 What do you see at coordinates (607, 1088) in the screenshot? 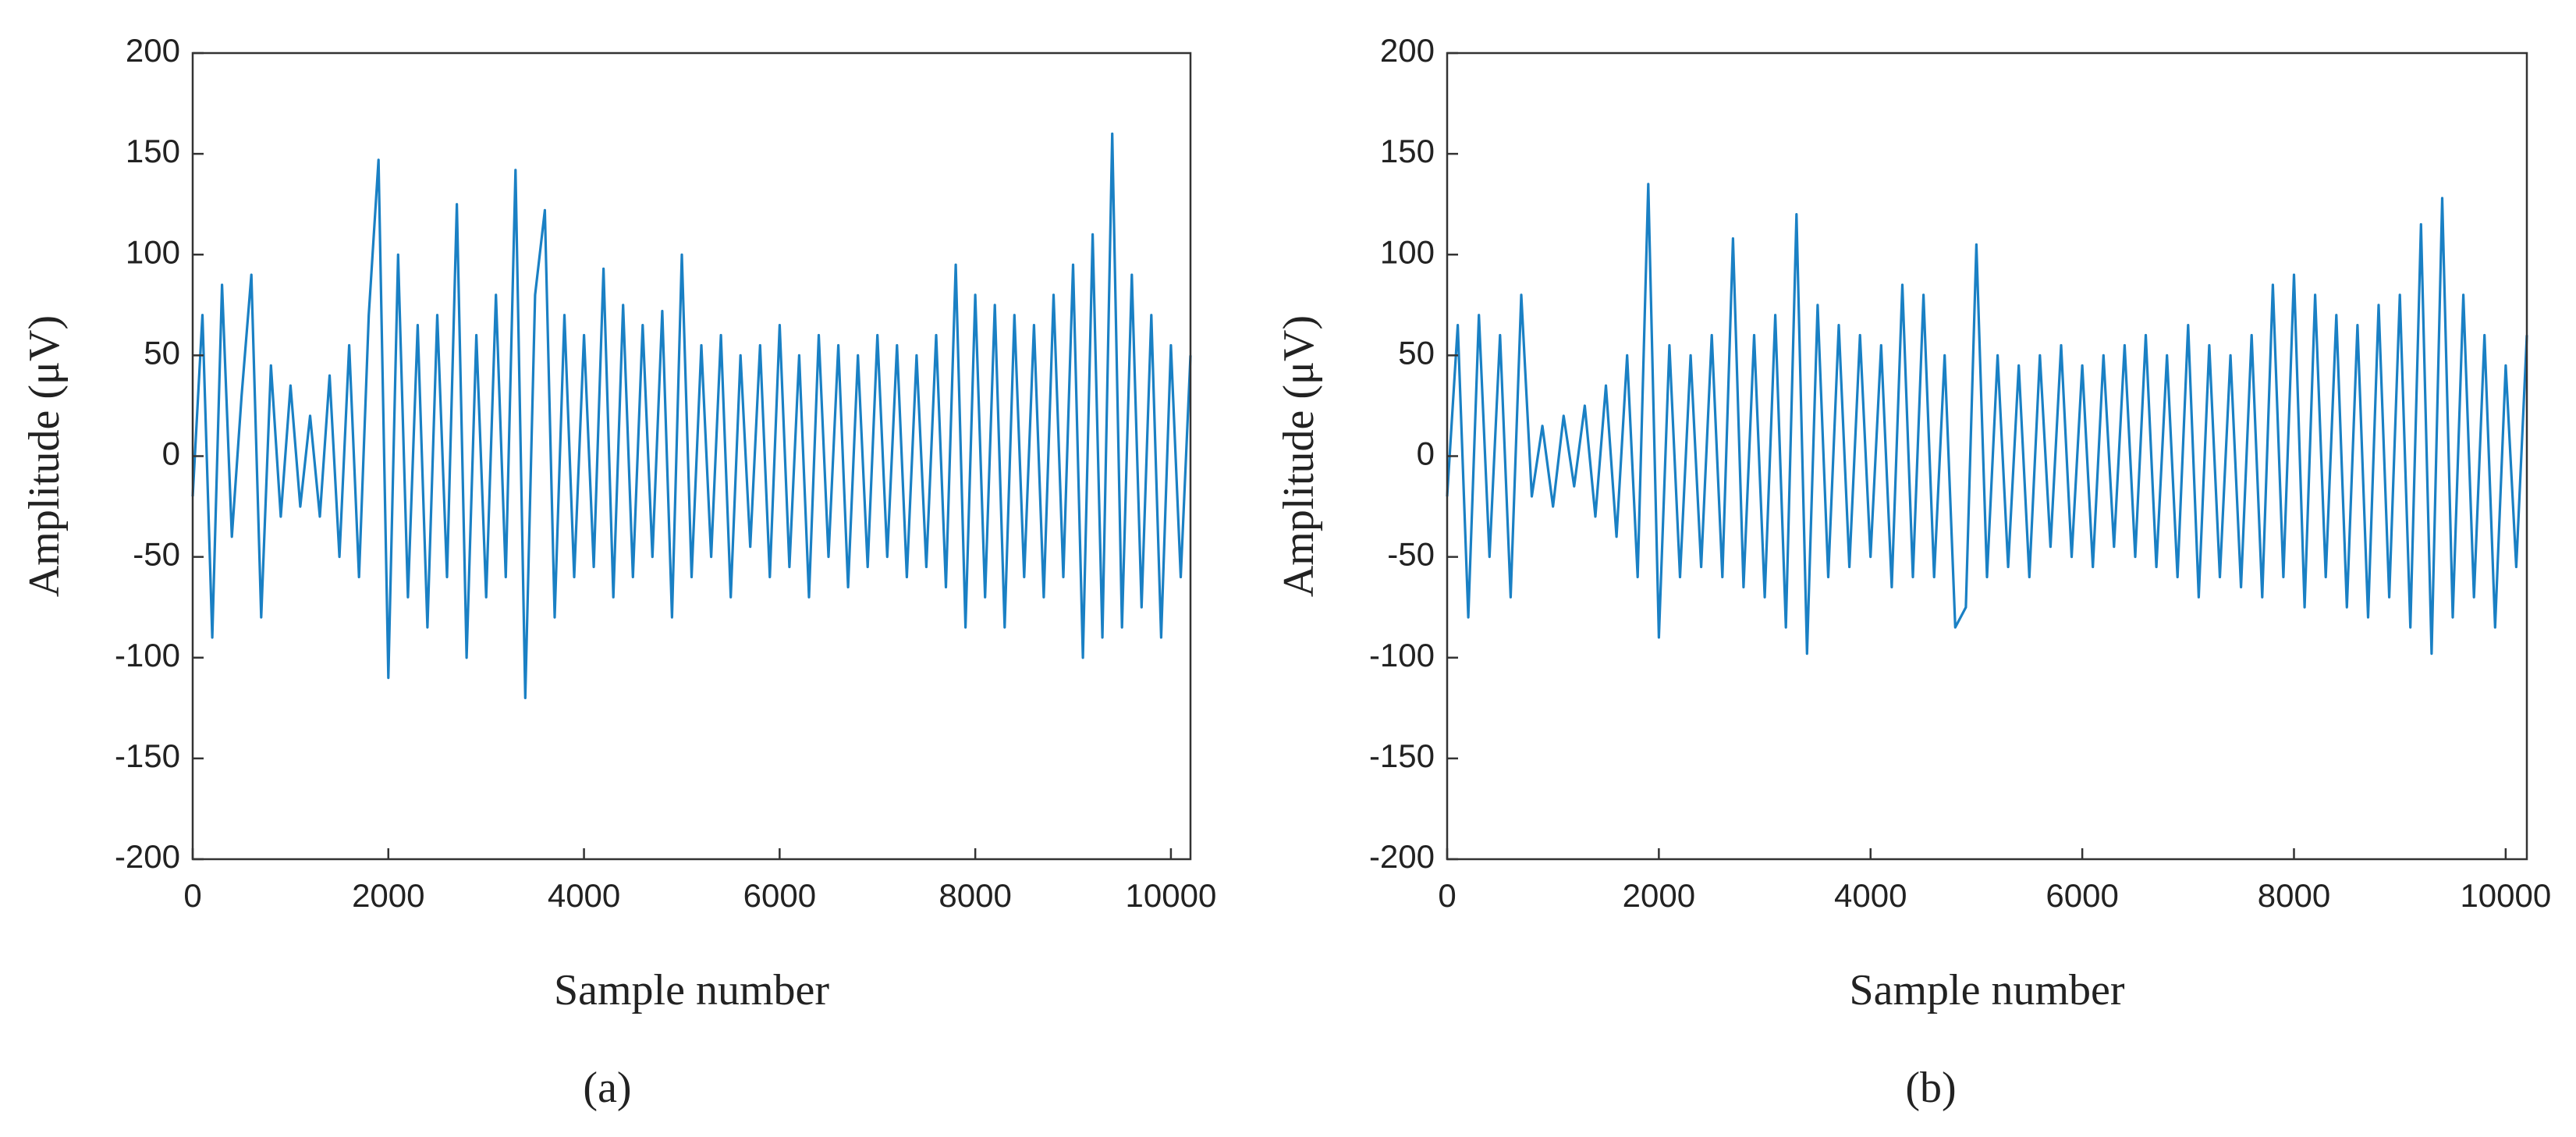
I see `caption: (a)` at bounding box center [607, 1088].